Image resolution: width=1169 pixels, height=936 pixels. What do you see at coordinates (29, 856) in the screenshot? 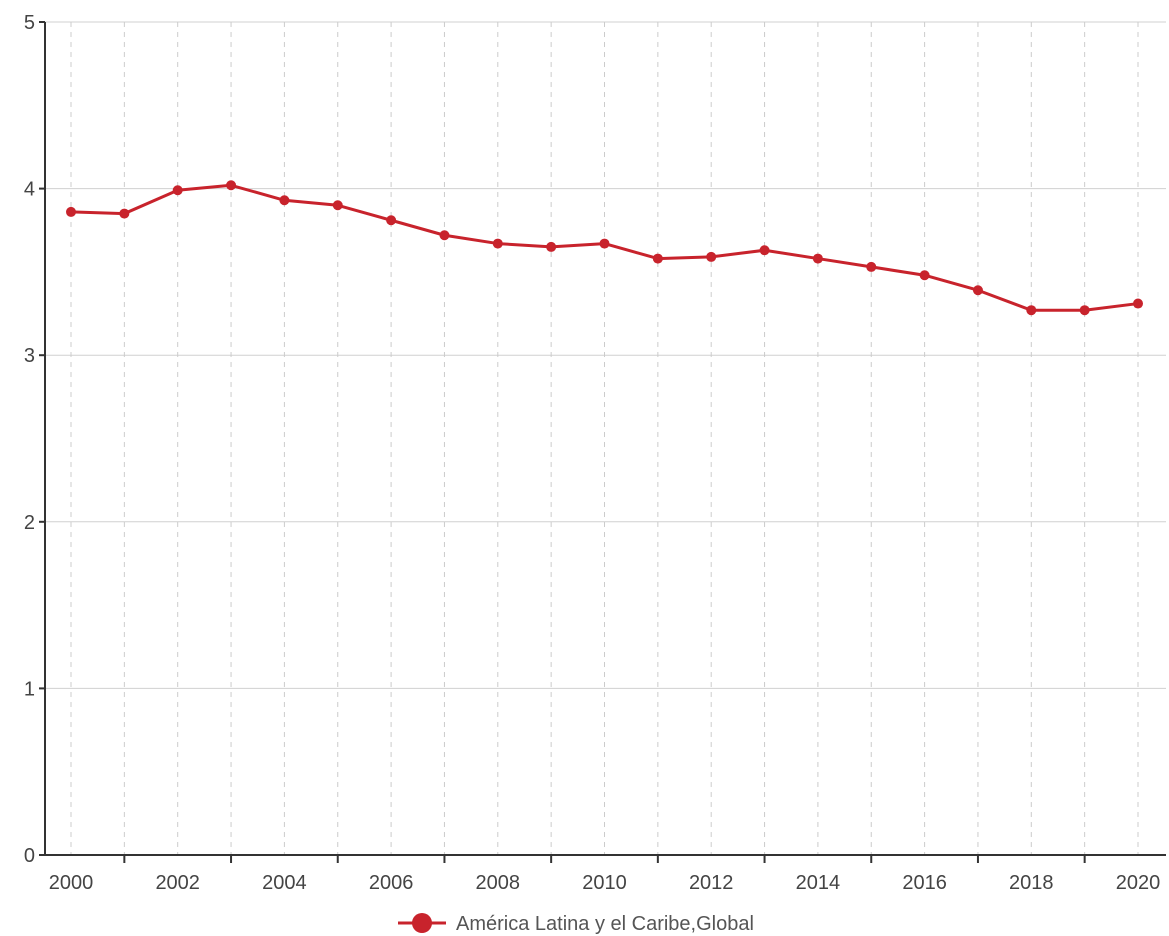
I see `y-tick-label: 0` at bounding box center [29, 856].